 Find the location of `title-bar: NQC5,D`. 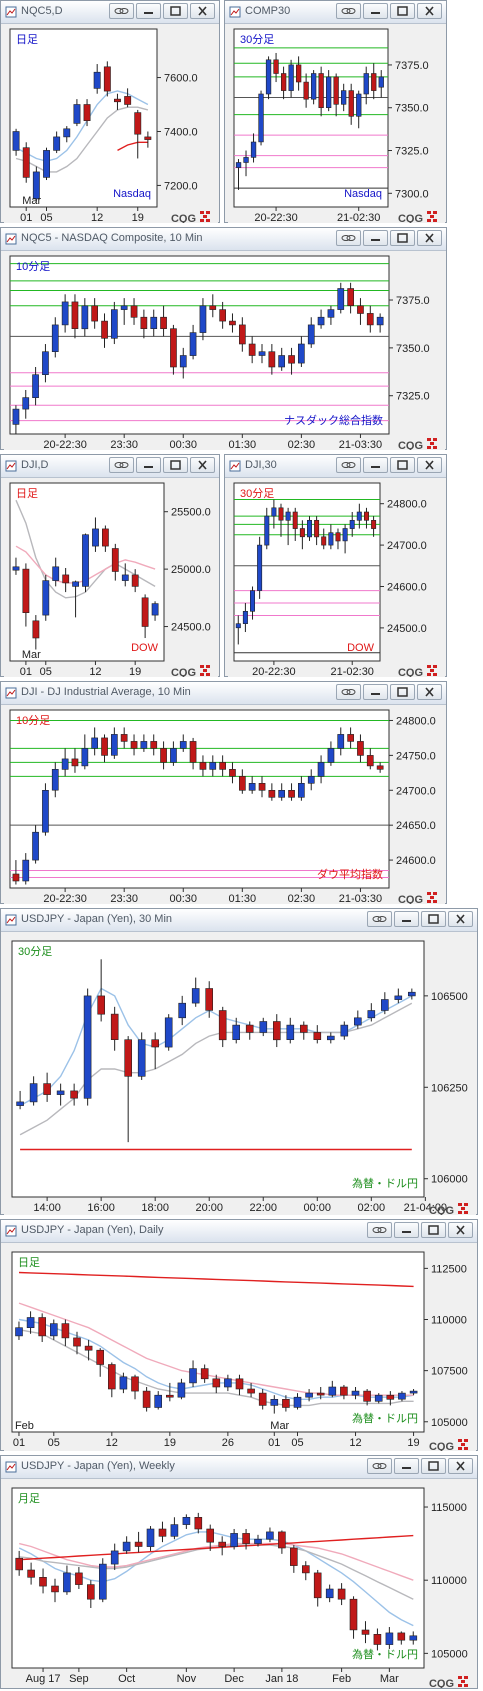

title-bar: NQC5,D is located at coordinates (110, 12).